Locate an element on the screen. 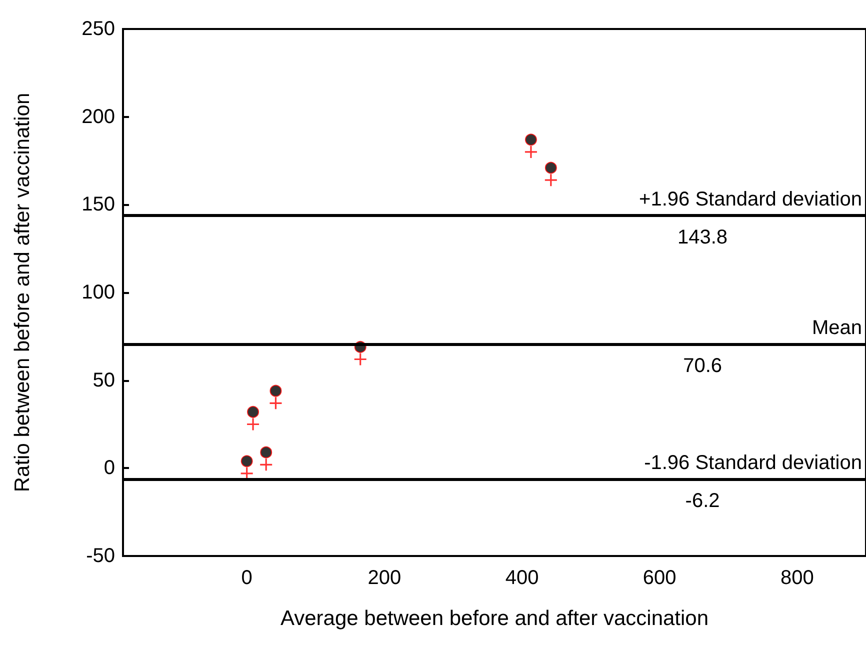 This screenshot has width=866, height=652. annotation: -6.2 is located at coordinates (702, 501).